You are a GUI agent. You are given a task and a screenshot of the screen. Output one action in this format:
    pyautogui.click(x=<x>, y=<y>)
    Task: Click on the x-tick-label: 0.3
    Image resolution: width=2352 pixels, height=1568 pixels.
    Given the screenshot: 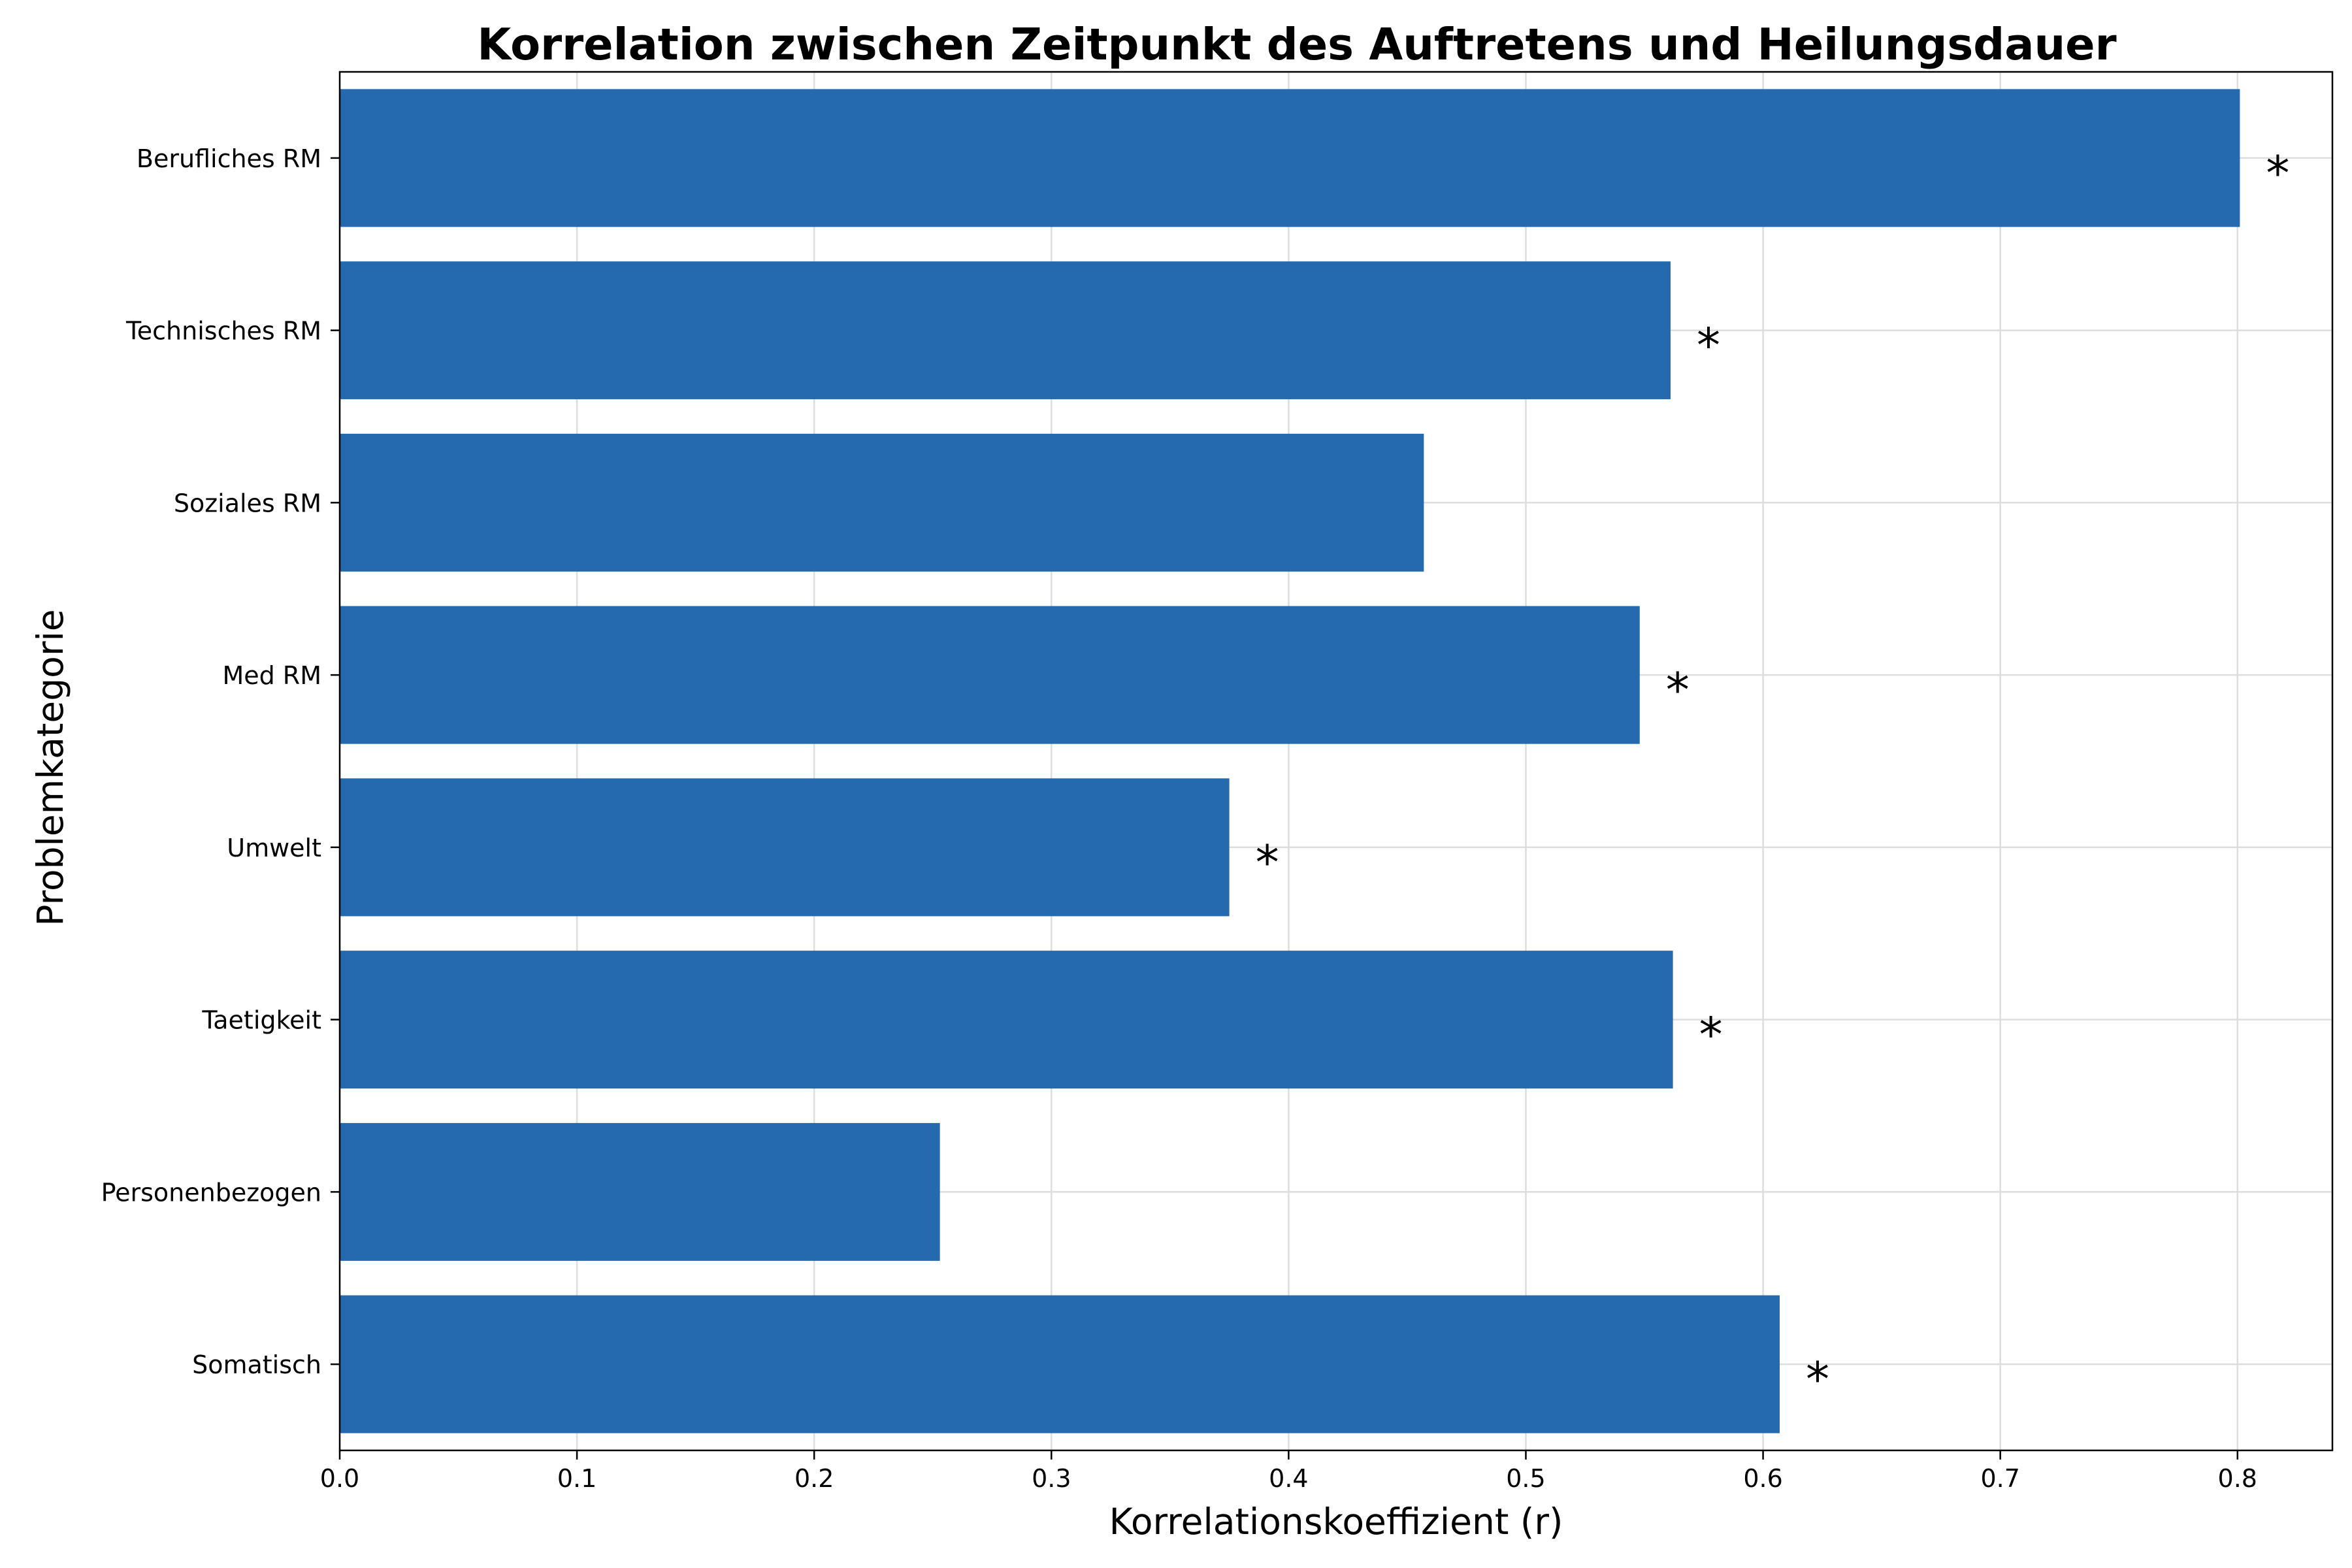 What is the action you would take?
    pyautogui.click(x=1051, y=1478)
    